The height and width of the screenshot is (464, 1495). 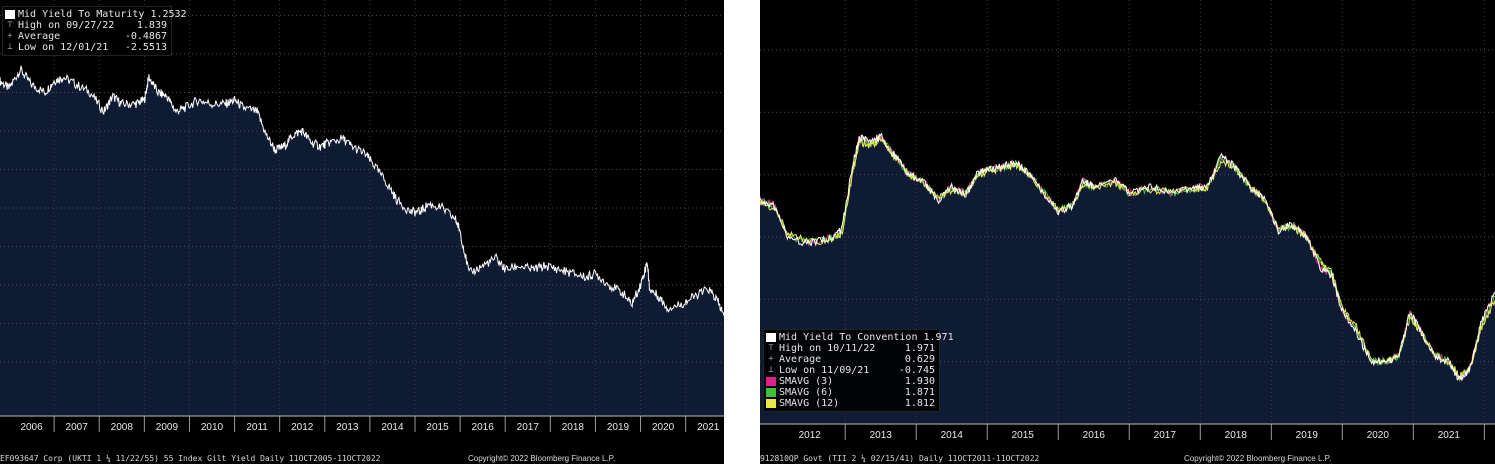 What do you see at coordinates (919, 359) in the screenshot?
I see `legend-value: 0.629` at bounding box center [919, 359].